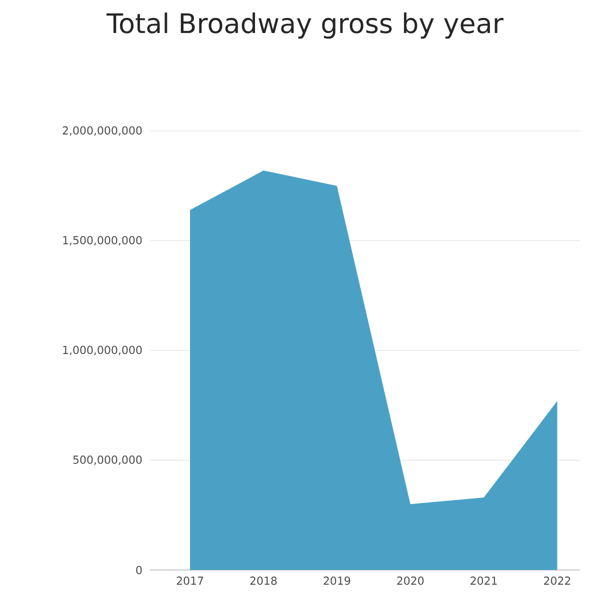 The height and width of the screenshot is (615, 611). I want to click on x-tick-label: 2020, so click(410, 580).